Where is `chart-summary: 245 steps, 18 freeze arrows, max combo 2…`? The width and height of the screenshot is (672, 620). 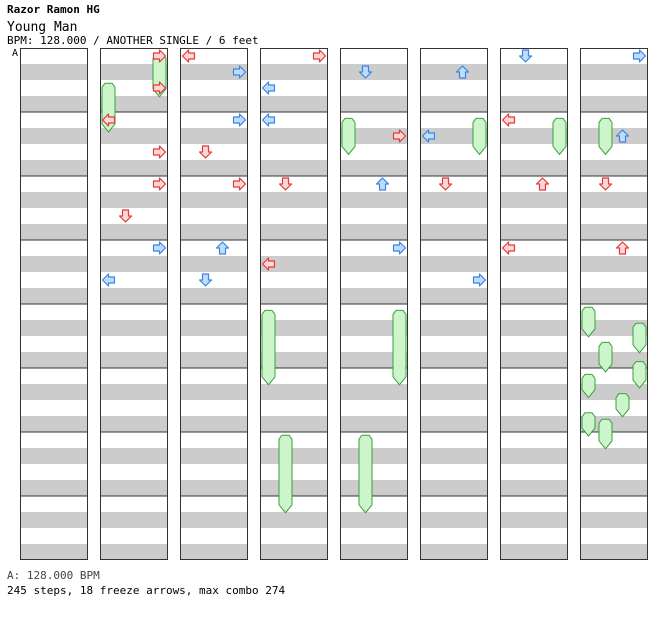 chart-summary: 245 steps, 18 freeze arrows, max combo 2… is located at coordinates (146, 590).